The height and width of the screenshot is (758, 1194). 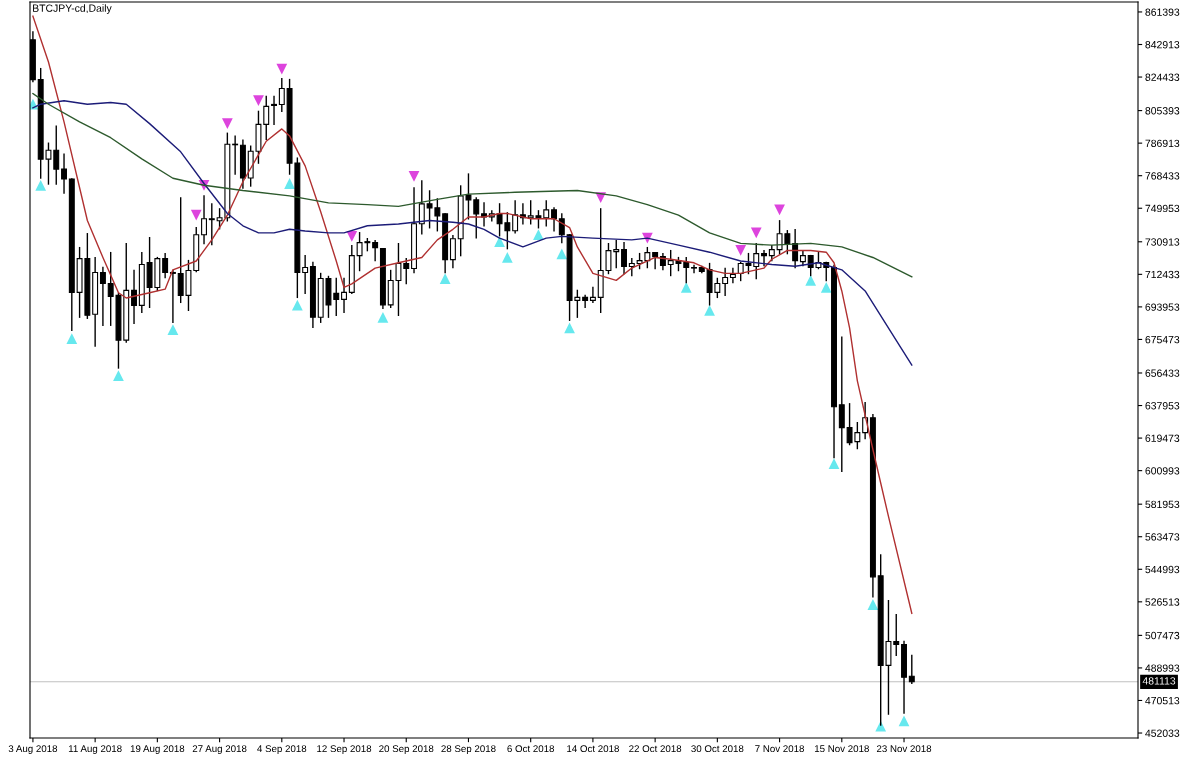 What do you see at coordinates (95, 750) in the screenshot?
I see `x-tick-label: 11 Aug 2018` at bounding box center [95, 750].